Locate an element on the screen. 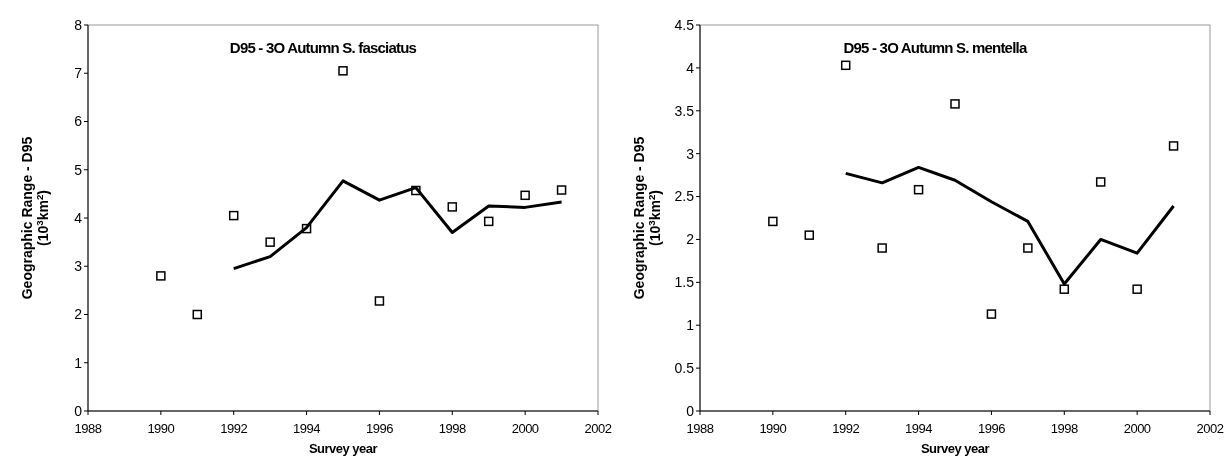 The width and height of the screenshot is (1232, 469). y-tick-label: 0.5 is located at coordinates (684, 368).